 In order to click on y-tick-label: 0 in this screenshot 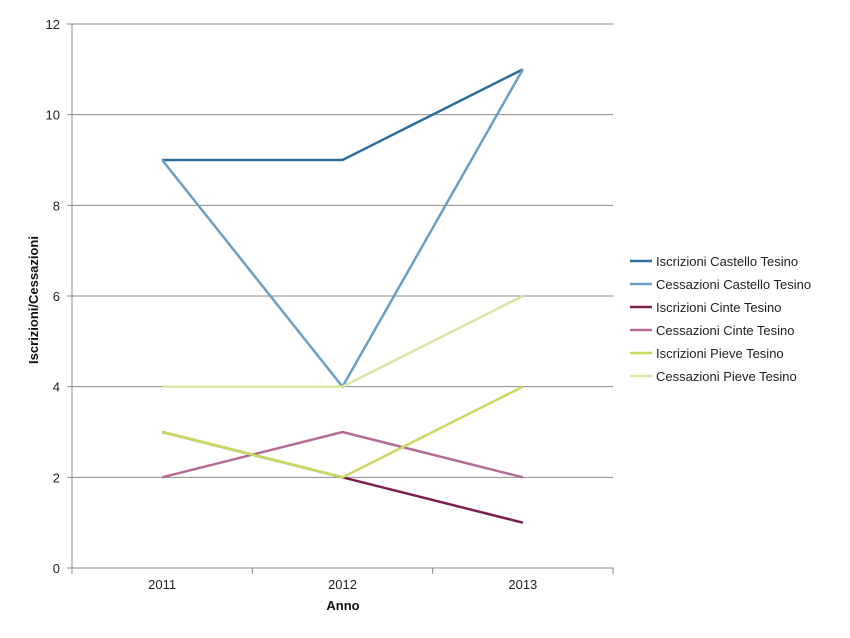, I will do `click(56, 568)`.